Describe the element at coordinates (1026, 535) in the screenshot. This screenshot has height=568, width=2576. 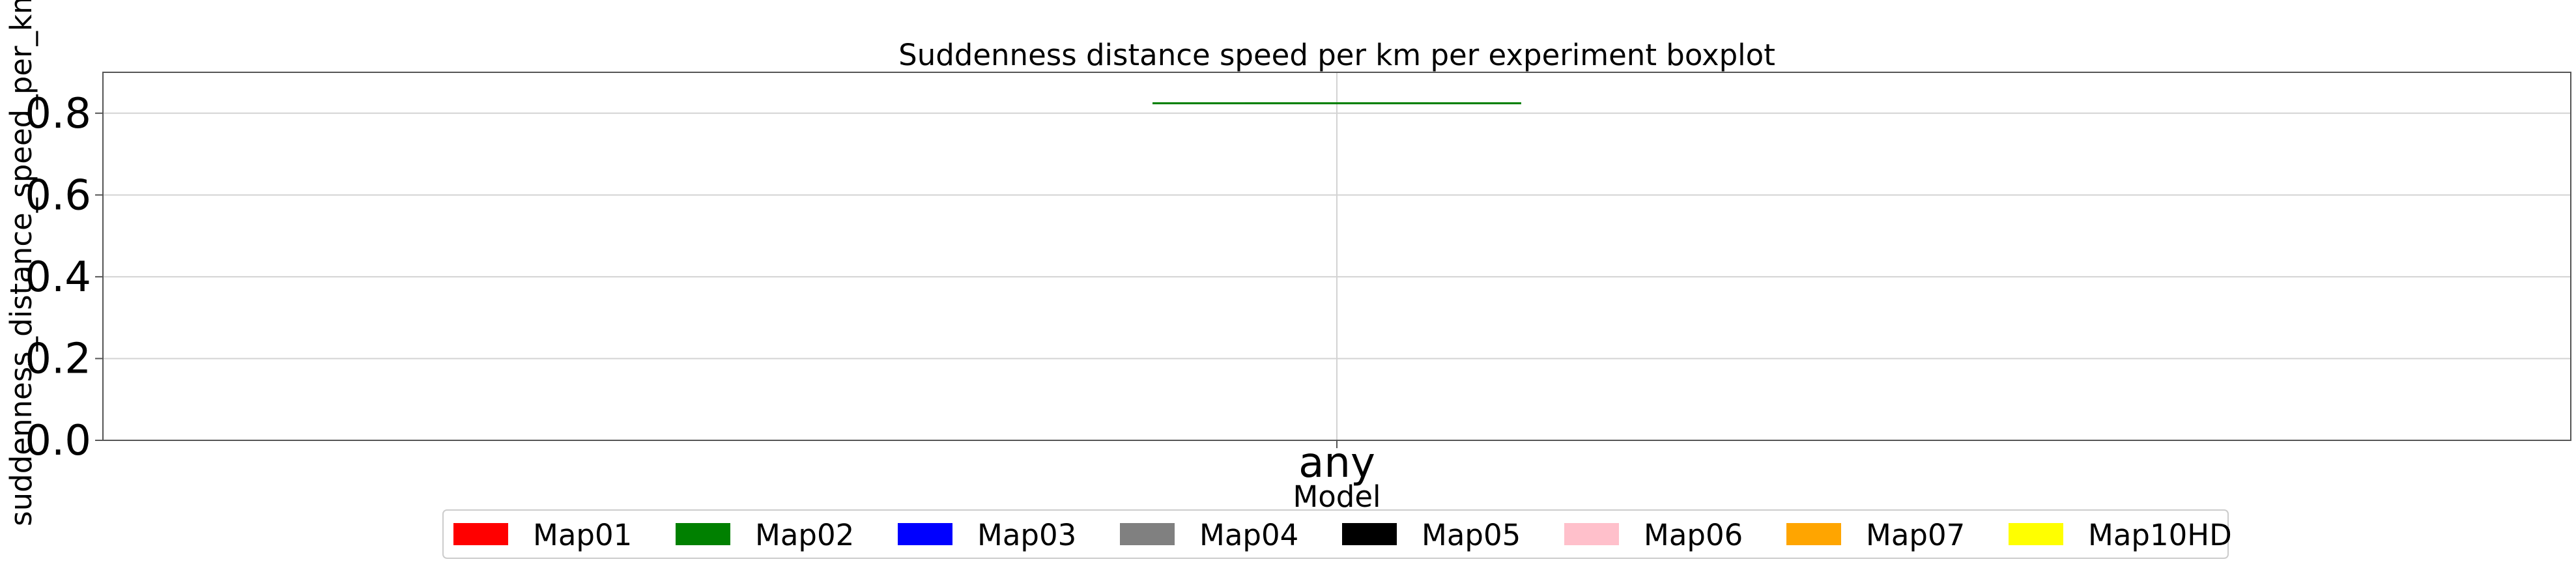
I see `legend-label: Map03` at that location.